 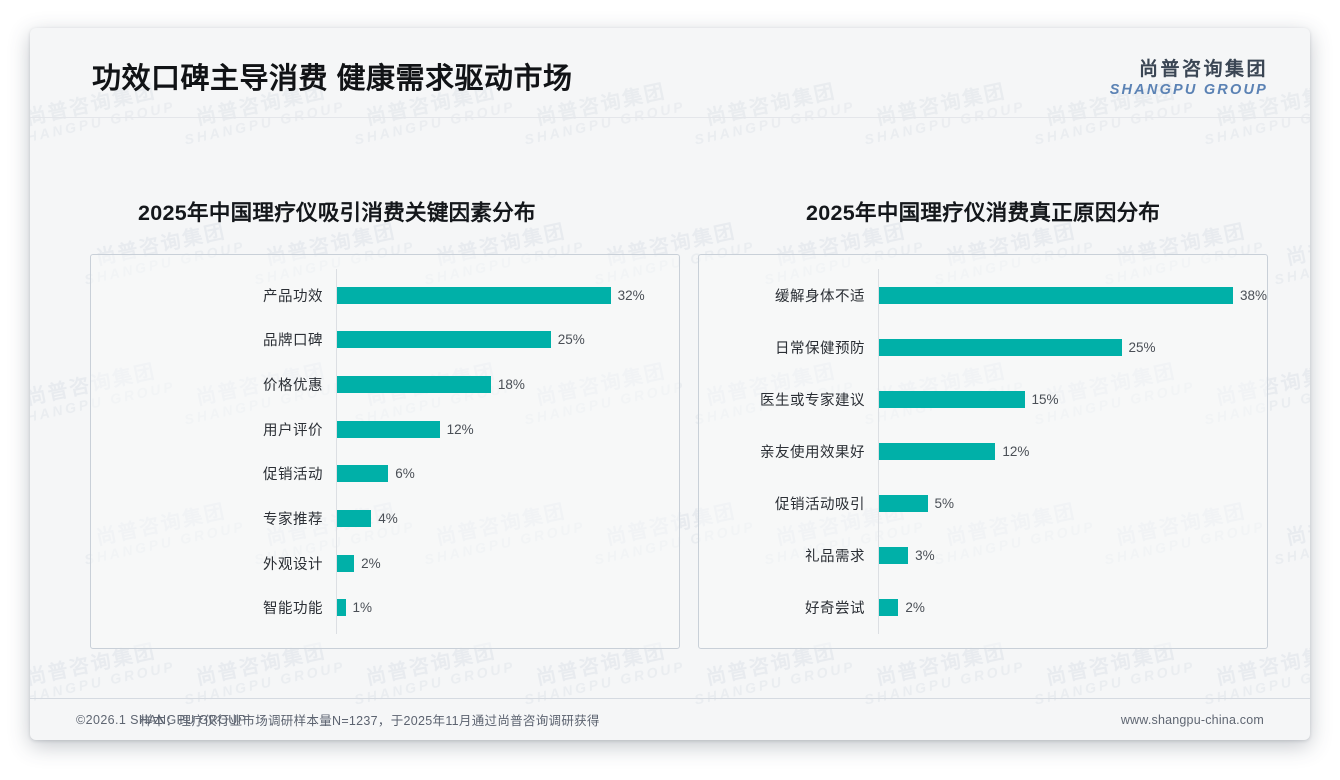 What do you see at coordinates (161, 720) in the screenshot?
I see `copyright-text: ©2026.1 SHANGPU GROUP` at bounding box center [161, 720].